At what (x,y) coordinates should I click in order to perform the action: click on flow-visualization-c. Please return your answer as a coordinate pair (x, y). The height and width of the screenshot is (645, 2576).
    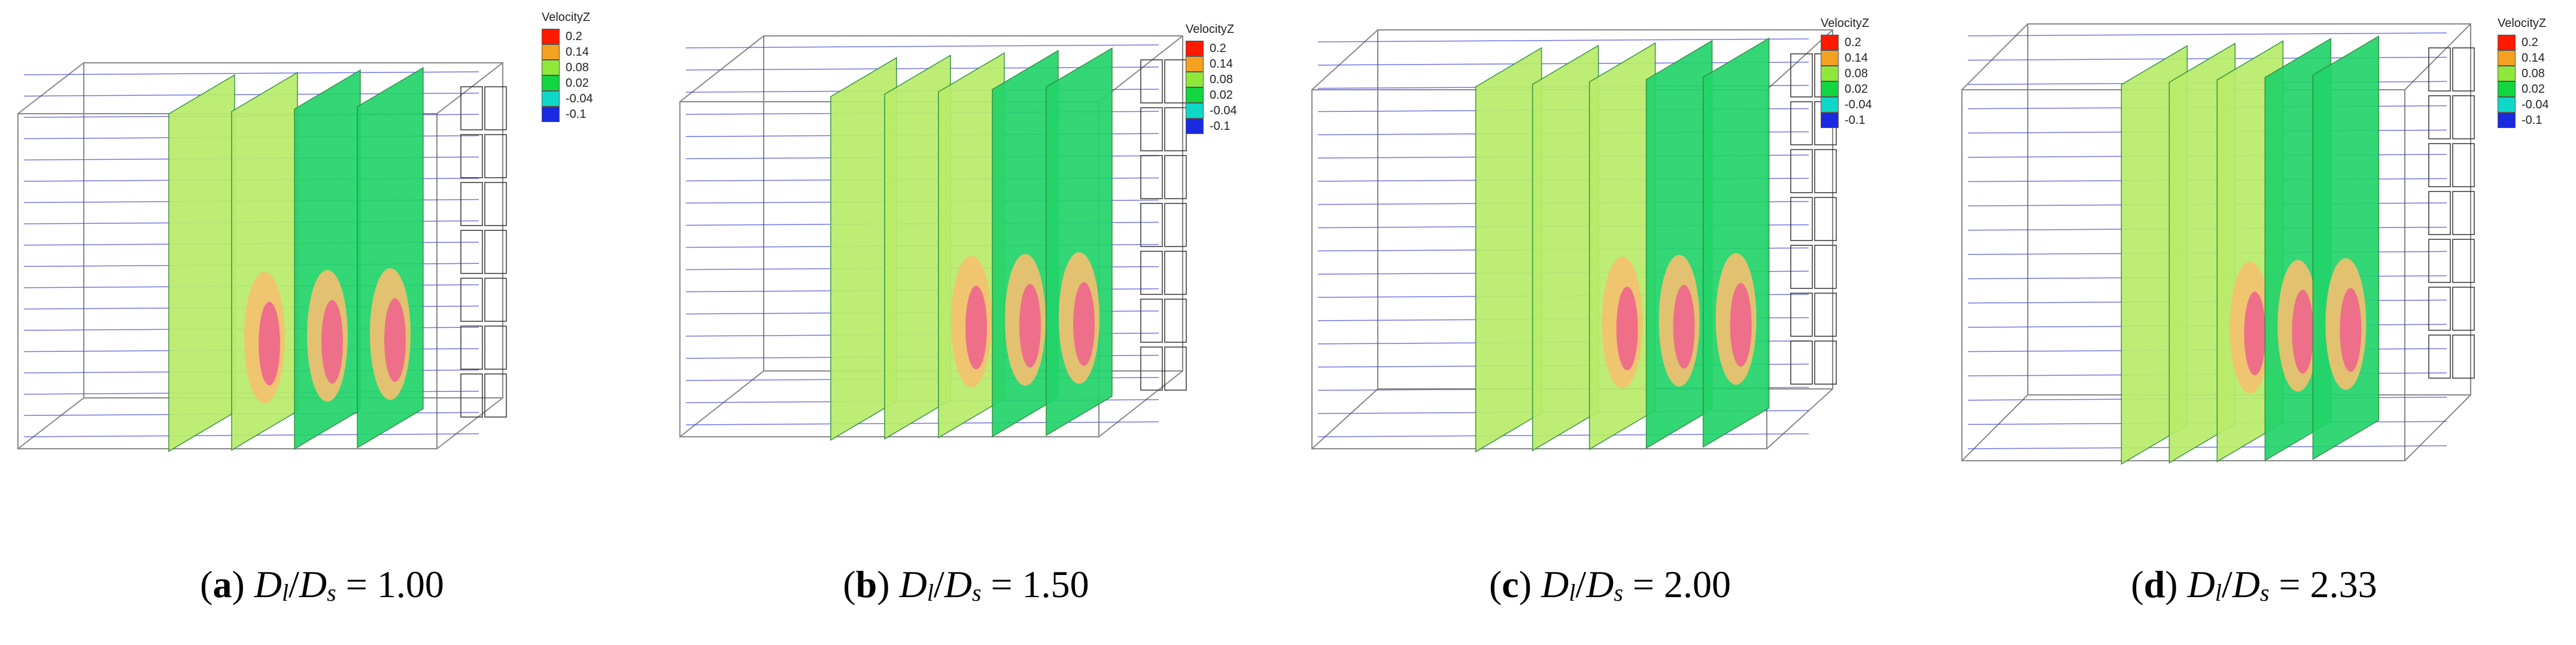
    Looking at the image, I should click on (1574, 241).